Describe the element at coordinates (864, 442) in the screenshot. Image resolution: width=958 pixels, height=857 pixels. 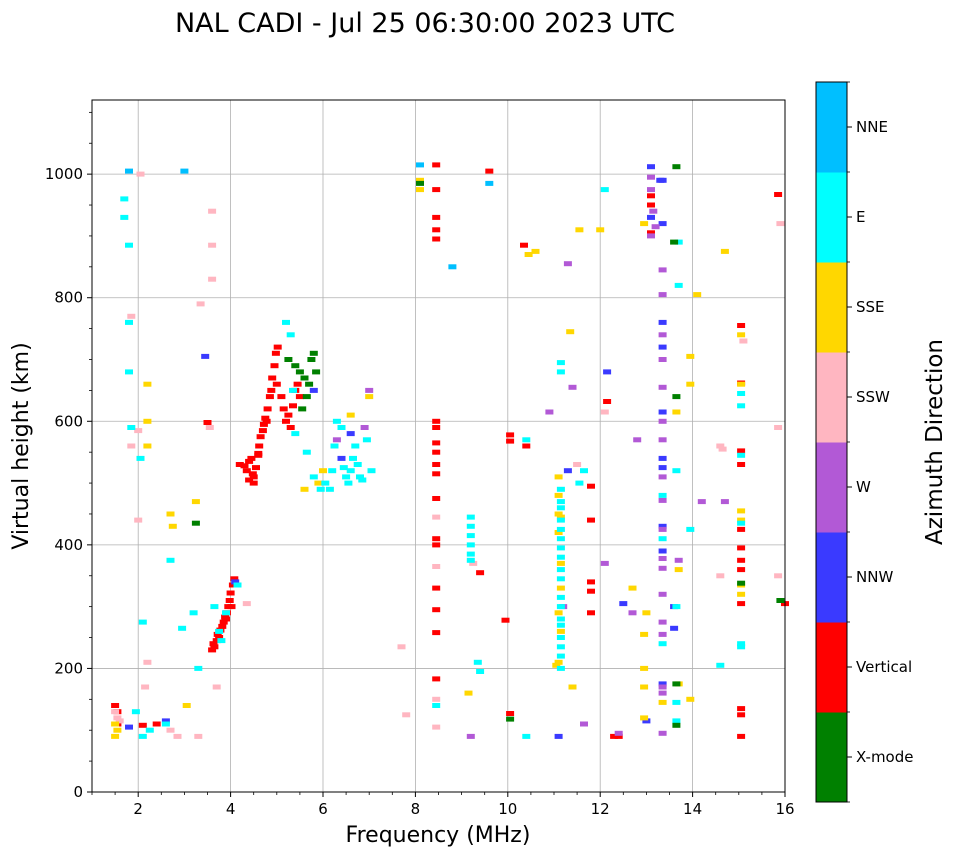
I see `colorbar: X-mode Vertical NNW W SSW SSE E NNE` at that location.